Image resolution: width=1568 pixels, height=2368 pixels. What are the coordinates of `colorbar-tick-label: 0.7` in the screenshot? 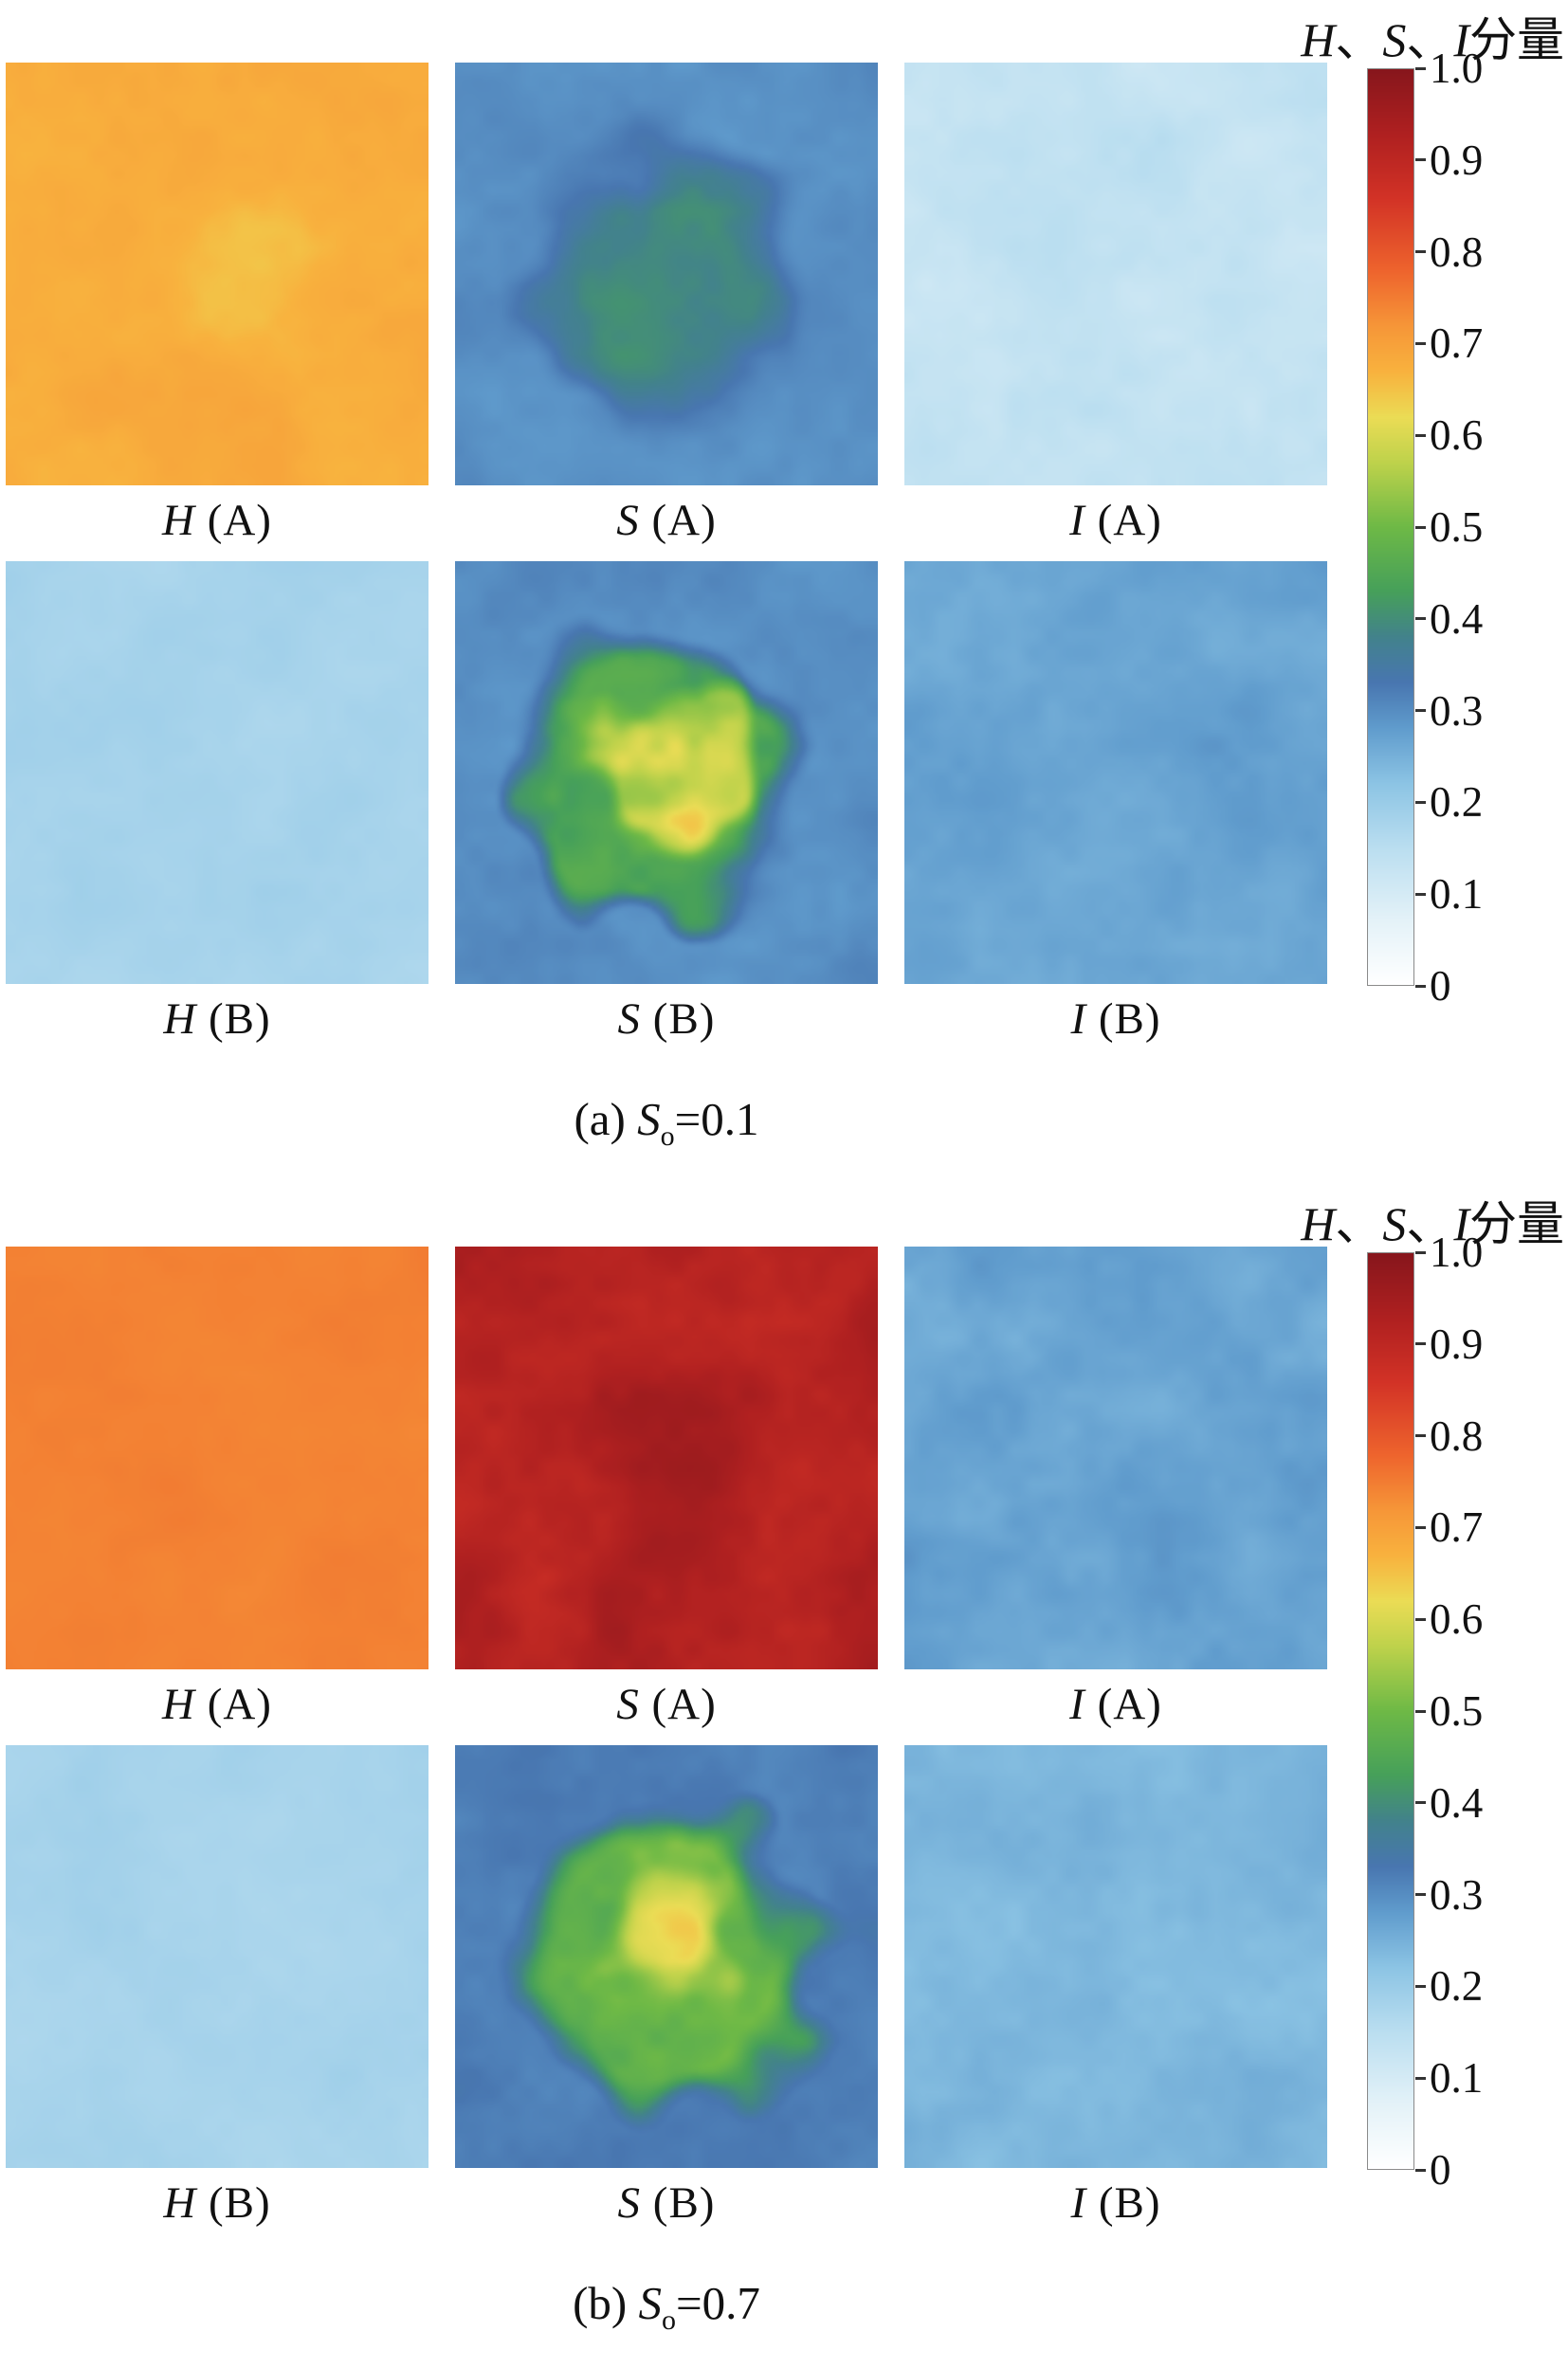 It's located at (1457, 1527).